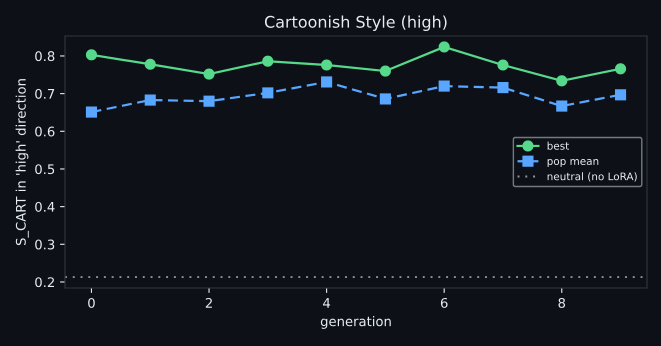 The width and height of the screenshot is (661, 346). Describe the element at coordinates (562, 303) in the screenshot. I see `x-tick-label: 8` at that location.